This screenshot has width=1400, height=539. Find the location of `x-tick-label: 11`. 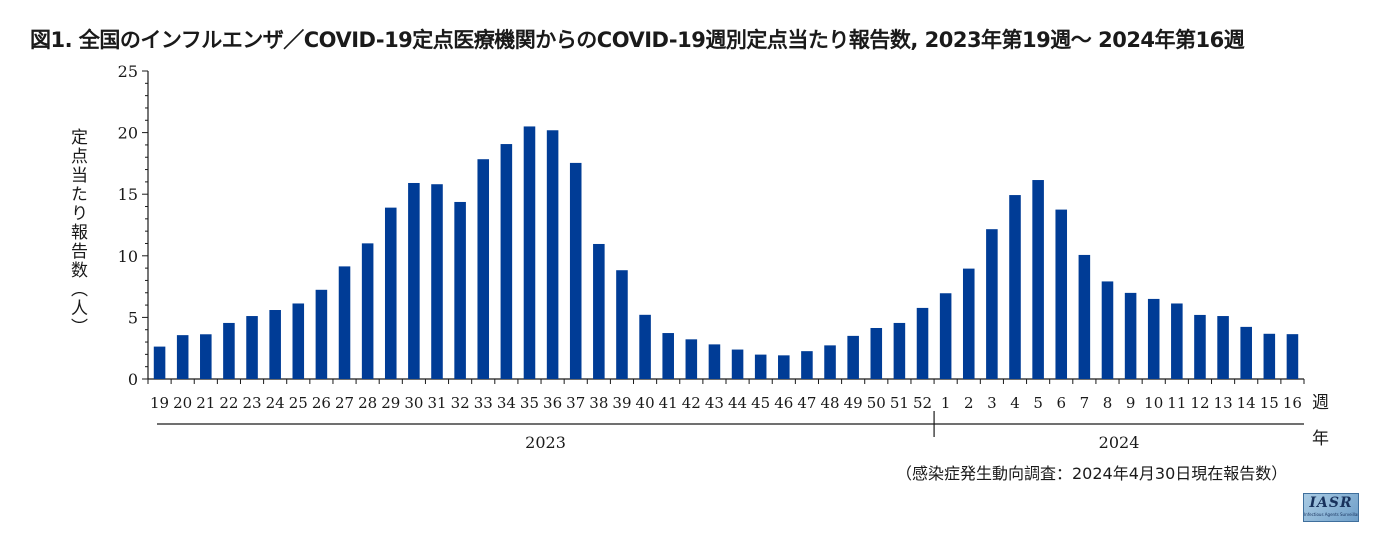

x-tick-label: 11 is located at coordinates (1176, 403).